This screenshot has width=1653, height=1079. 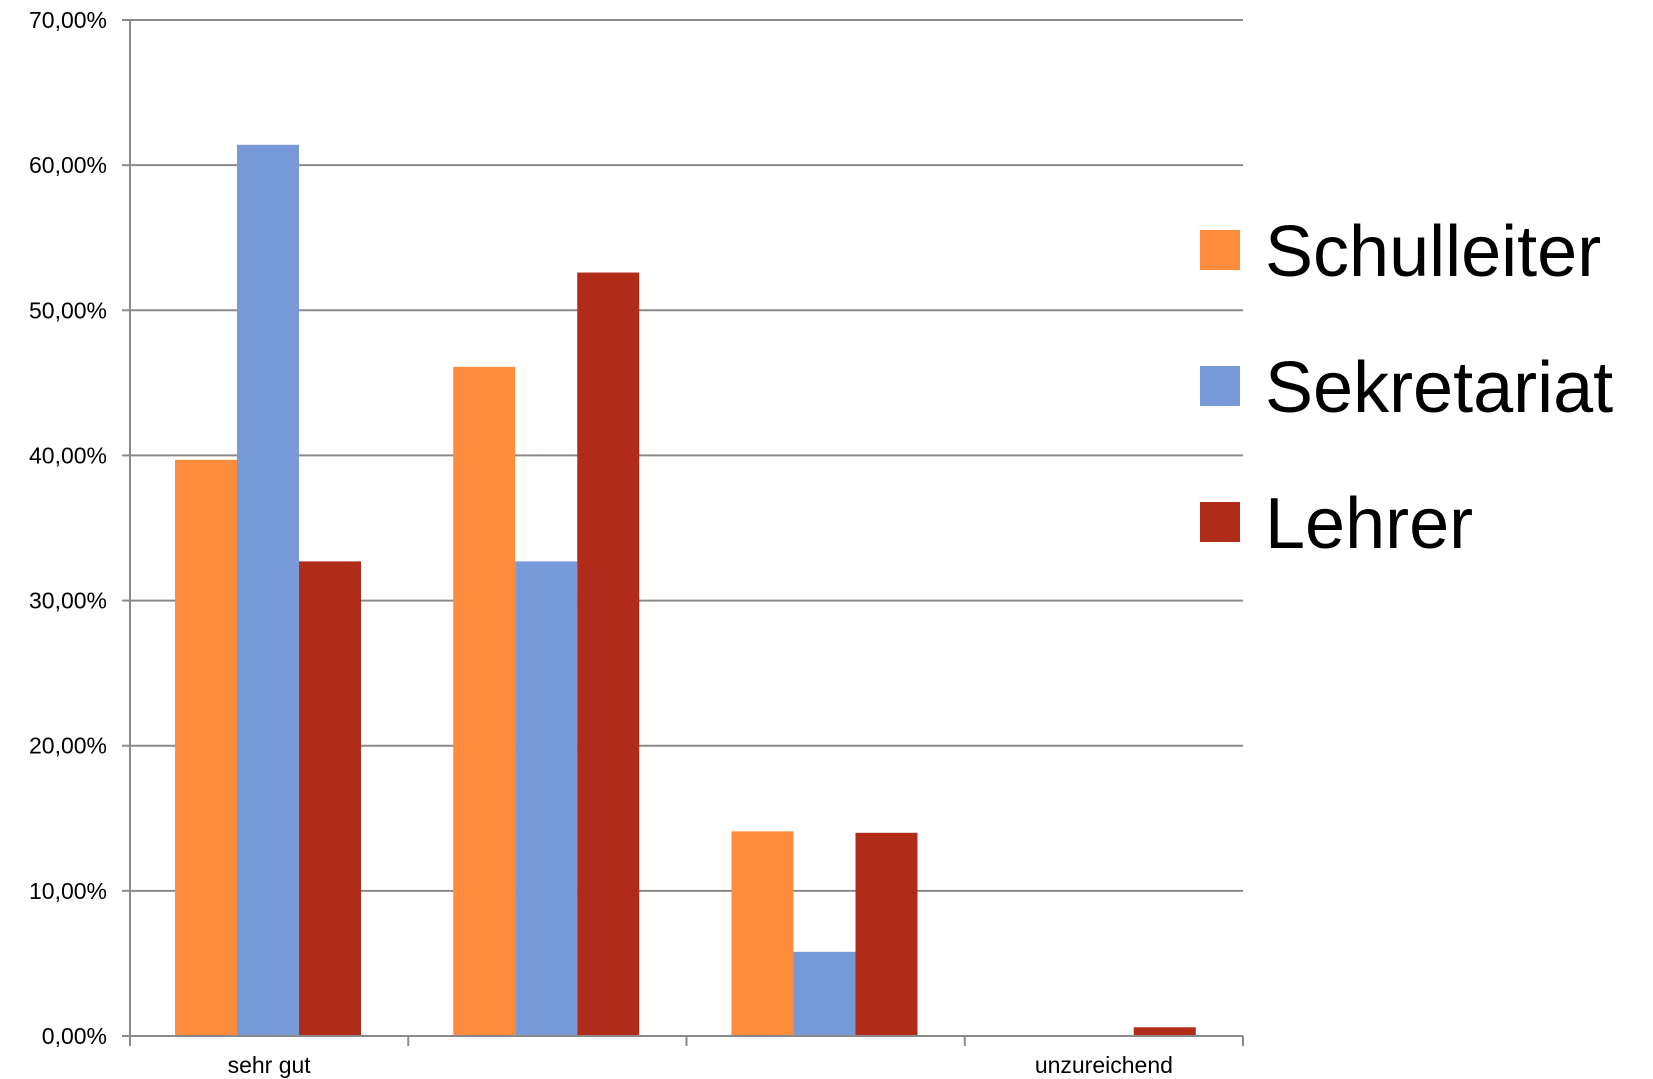 I want to click on y-tick-label: 60,00%, so click(x=68, y=165).